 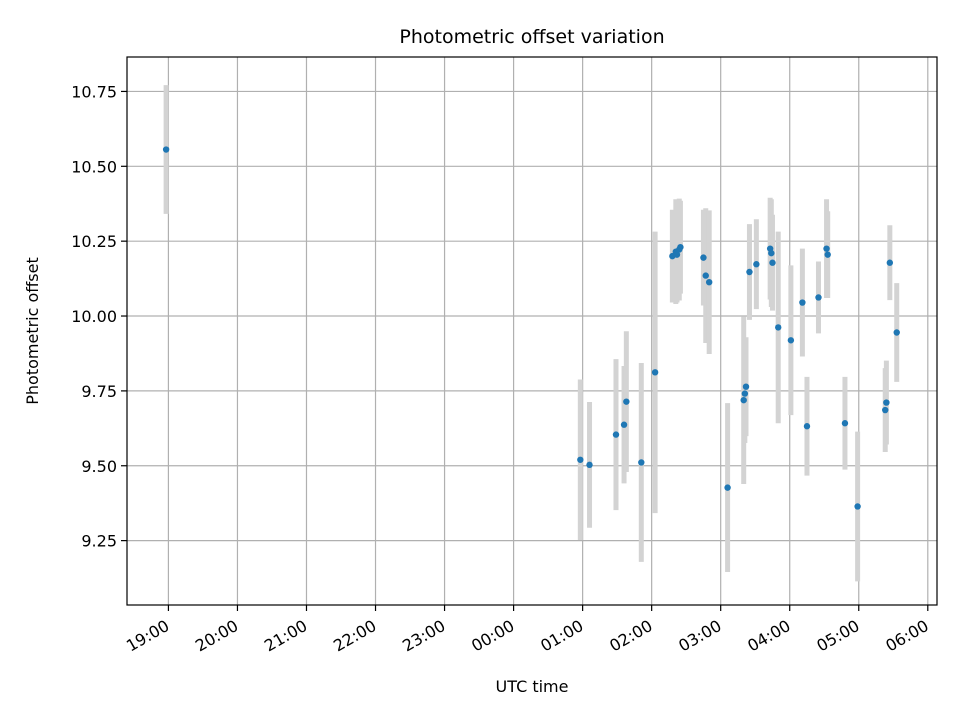 I want to click on x-tick-label: 05:00, so click(x=837, y=636).